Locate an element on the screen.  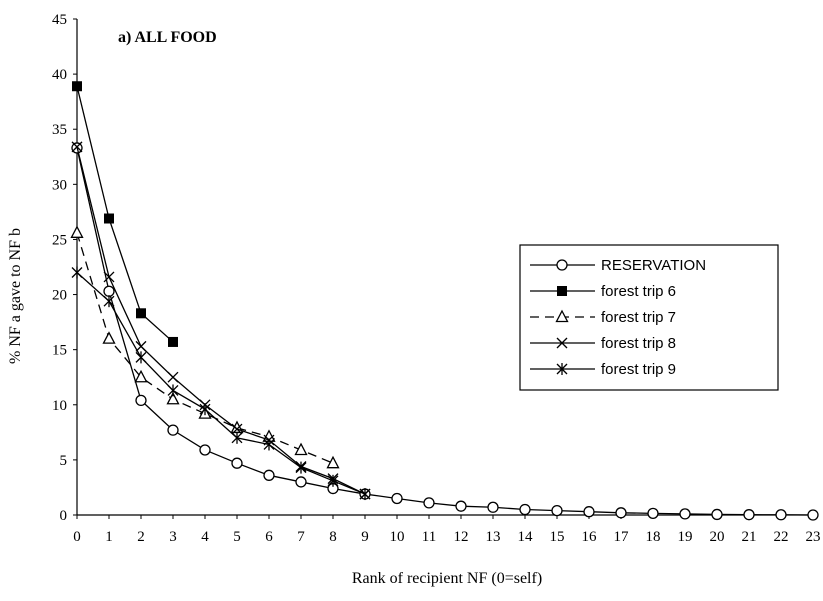
legend-label: forest trip 9 is located at coordinates (638, 369).